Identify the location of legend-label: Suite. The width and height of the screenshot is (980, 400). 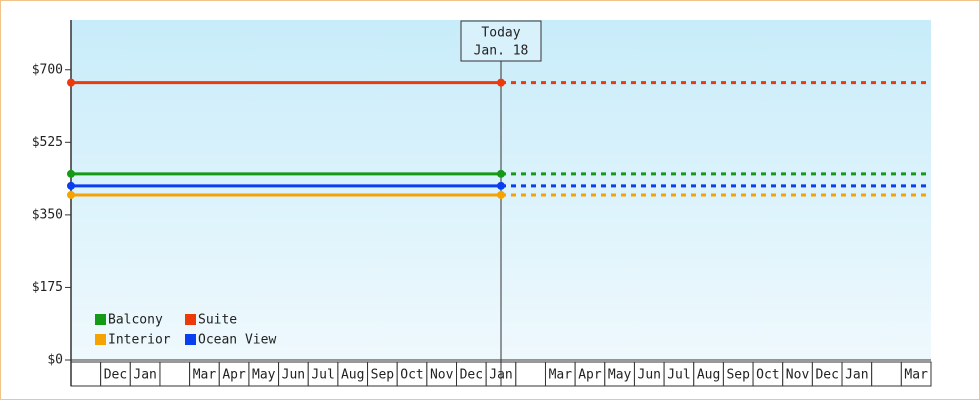
(217, 320).